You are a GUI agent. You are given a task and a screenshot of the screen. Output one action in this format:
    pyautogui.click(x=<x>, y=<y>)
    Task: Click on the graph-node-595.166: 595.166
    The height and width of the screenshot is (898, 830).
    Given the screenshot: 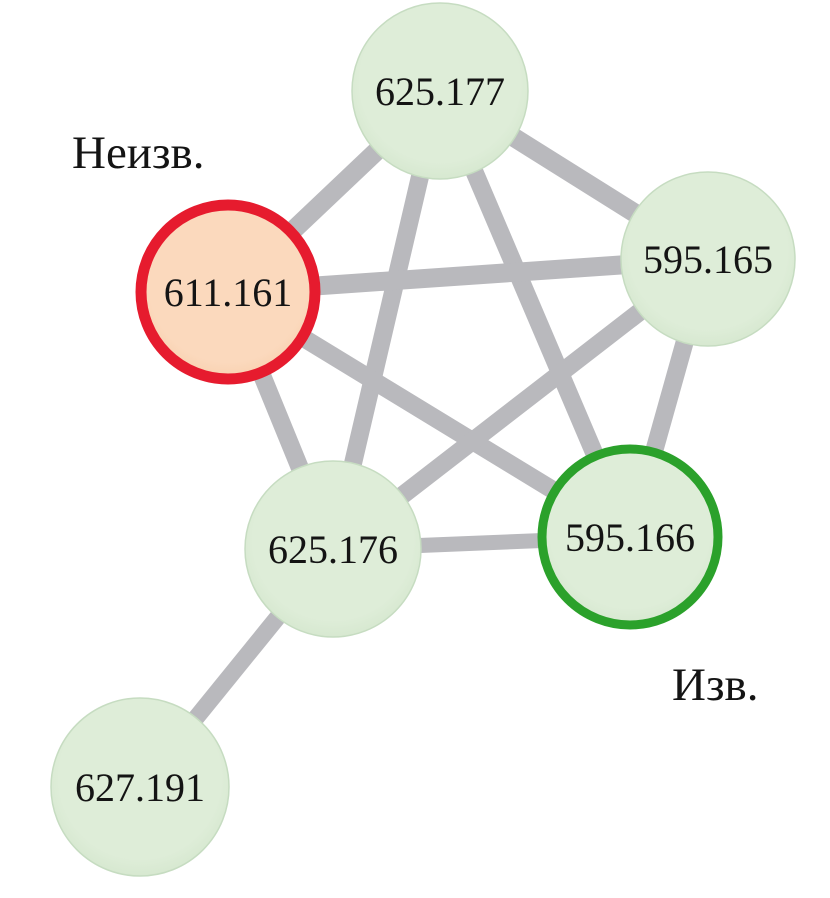 What is the action you would take?
    pyautogui.click(x=630, y=537)
    